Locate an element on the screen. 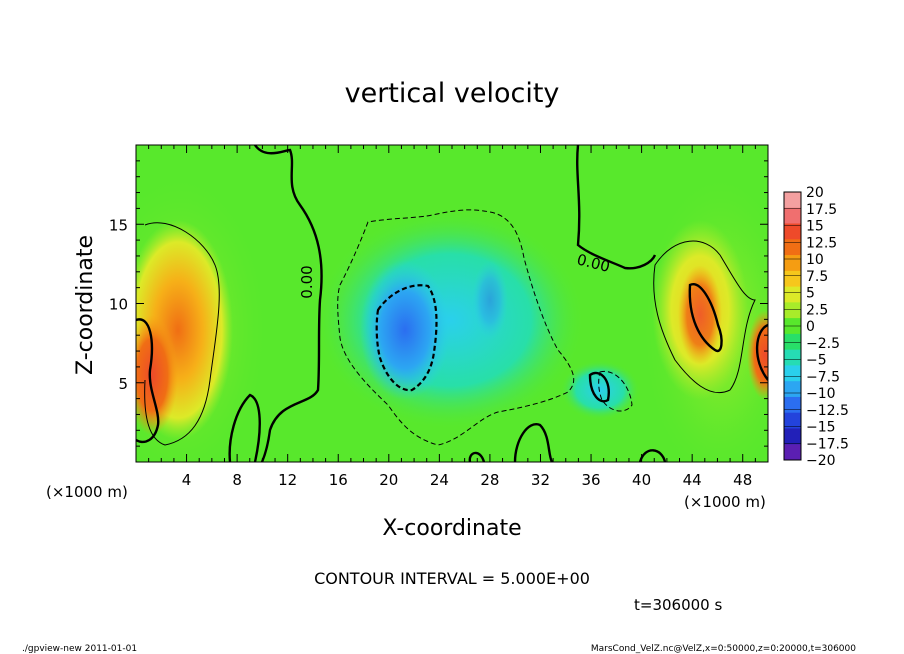  contour-dashed-core is located at coordinates (406, 338).